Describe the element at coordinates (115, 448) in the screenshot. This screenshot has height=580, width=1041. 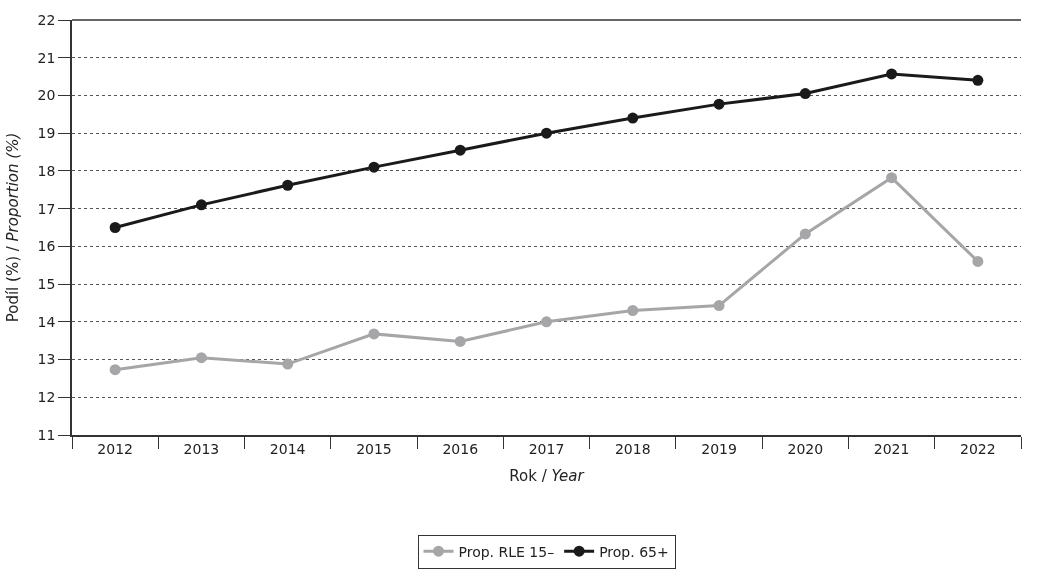
I see `x-tick-label: 2012` at that location.